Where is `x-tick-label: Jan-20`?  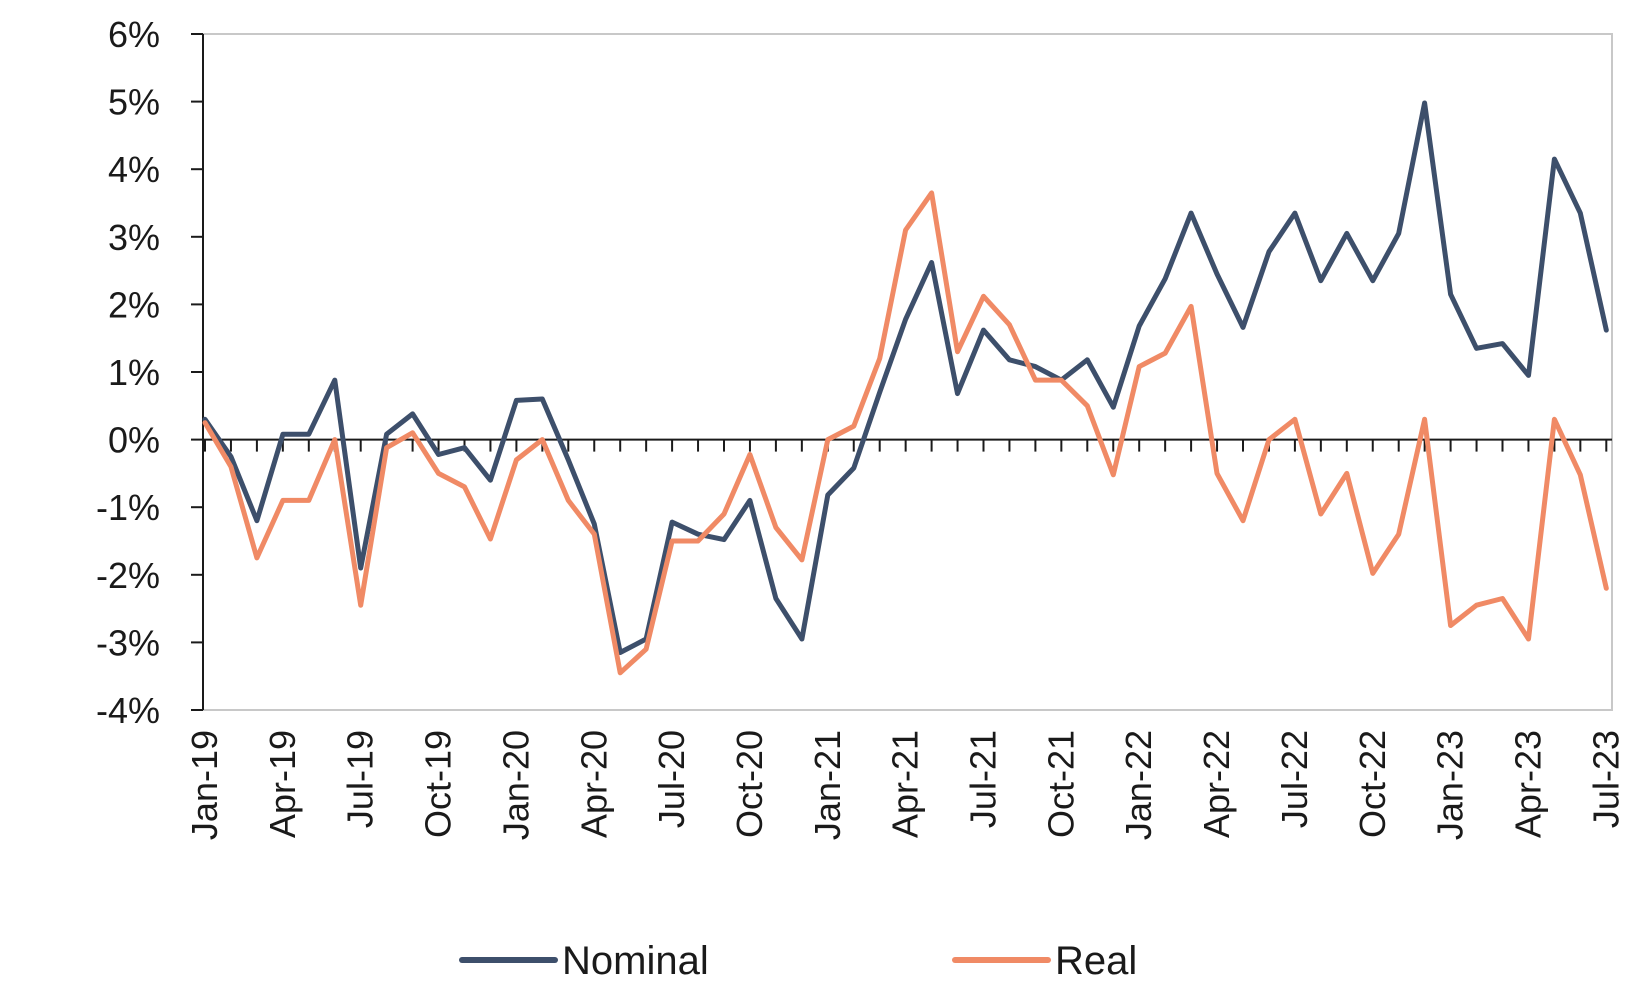 x-tick-label: Jan-20 is located at coordinates (515, 785).